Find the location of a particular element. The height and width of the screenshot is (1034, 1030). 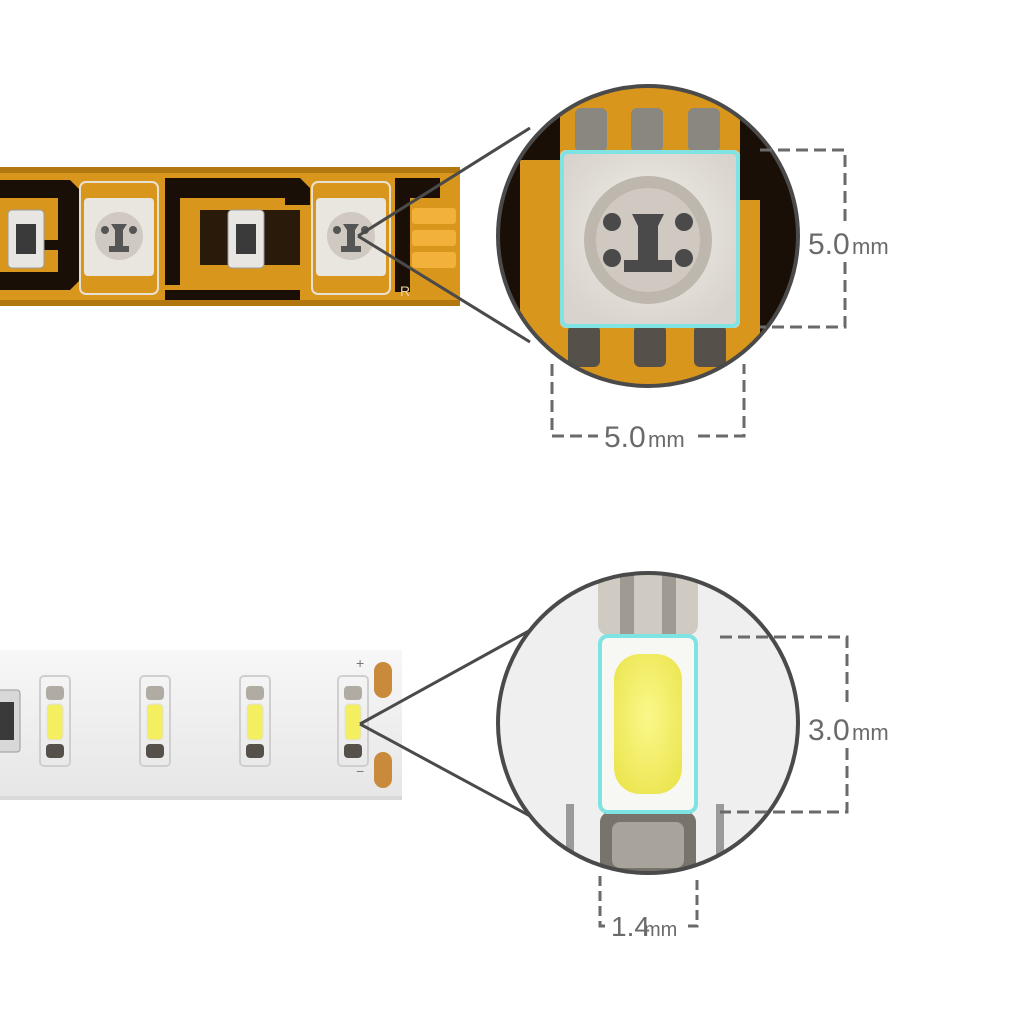

pcb-bottom-edge is located at coordinates (230, 303).